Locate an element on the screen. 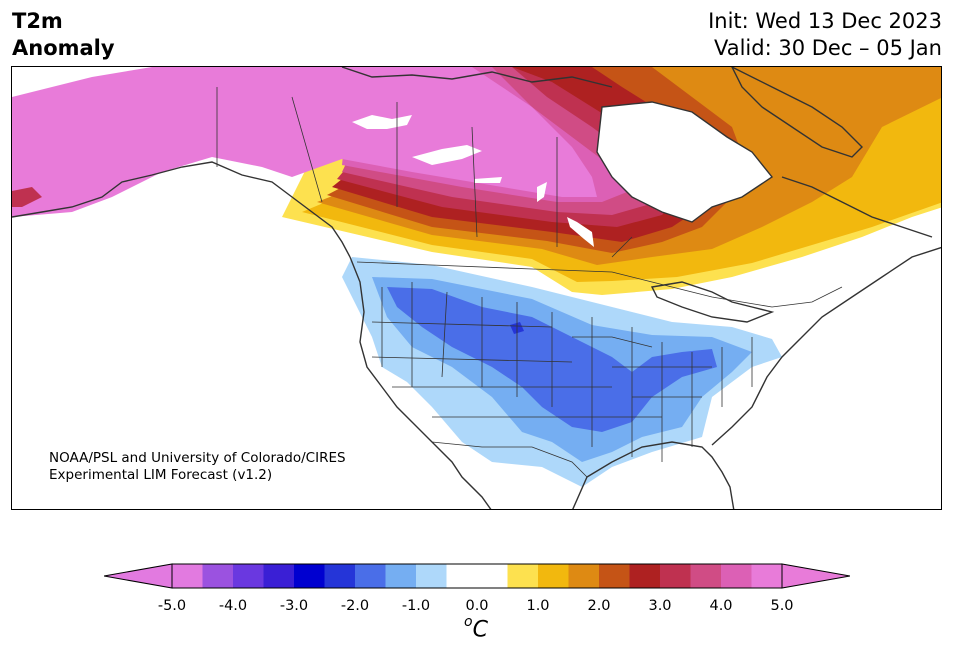 This screenshot has width=953, height=656. colorbar-tick-label: 2.0 is located at coordinates (599, 606).